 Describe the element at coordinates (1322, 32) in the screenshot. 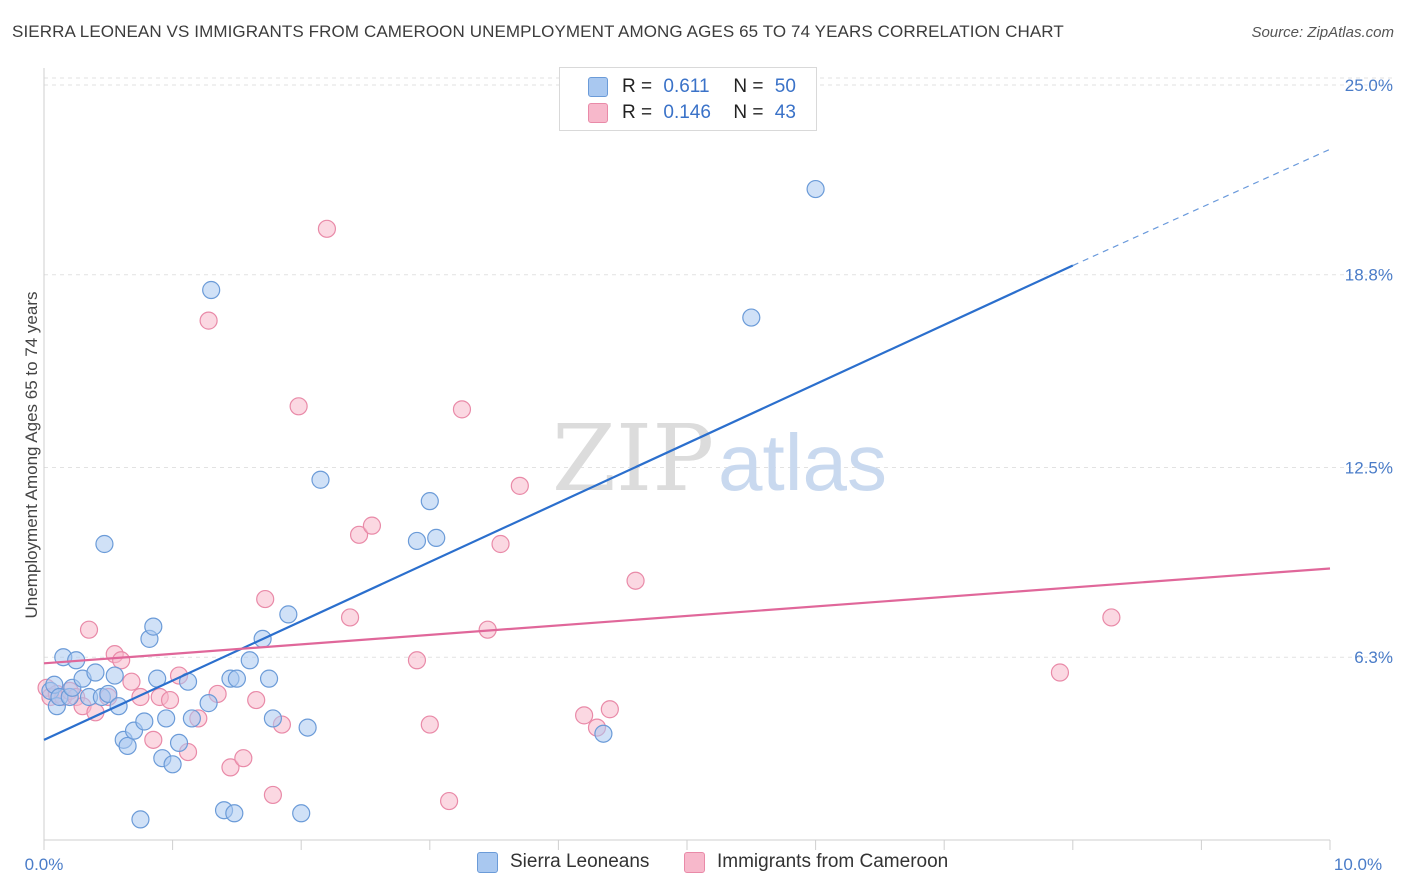

I see `source-label: Source: ZipAtlas.com` at that location.